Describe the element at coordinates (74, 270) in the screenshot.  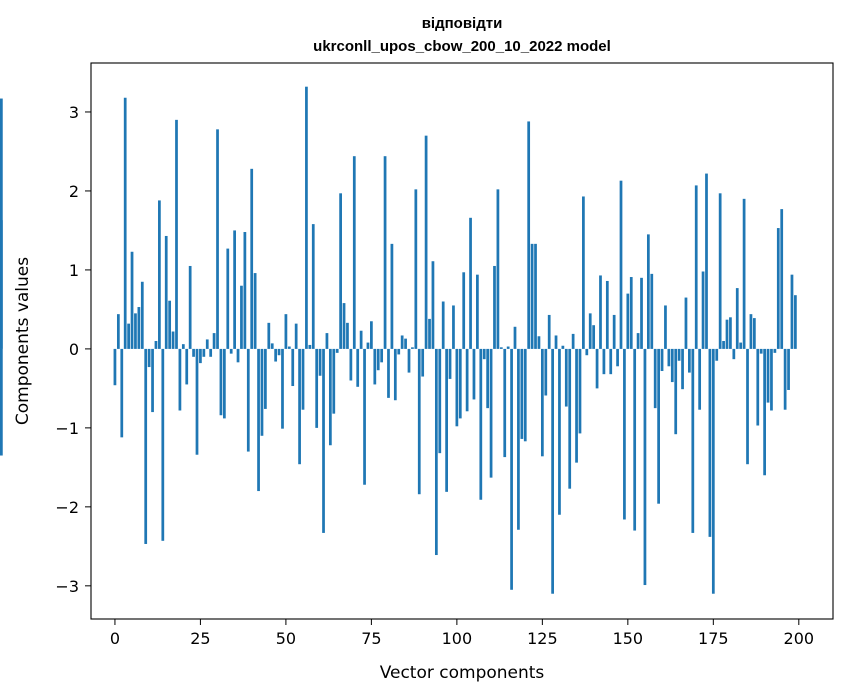
I see `y-tick-label: 1` at that location.